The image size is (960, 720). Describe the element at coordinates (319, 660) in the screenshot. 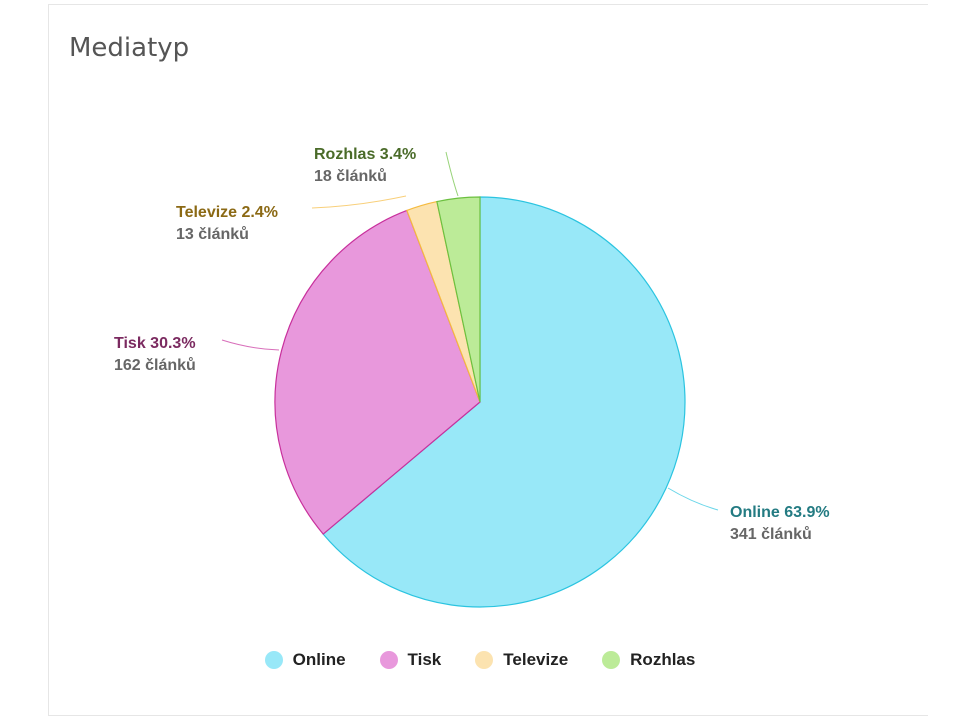

I see `legend-label: Online` at that location.